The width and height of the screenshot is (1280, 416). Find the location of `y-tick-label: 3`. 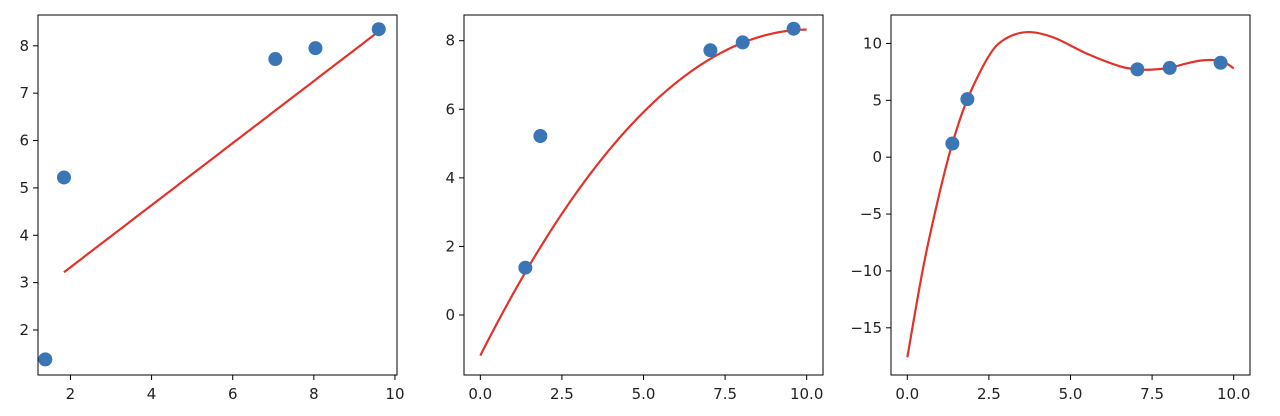

y-tick-label: 3 is located at coordinates (24, 283).